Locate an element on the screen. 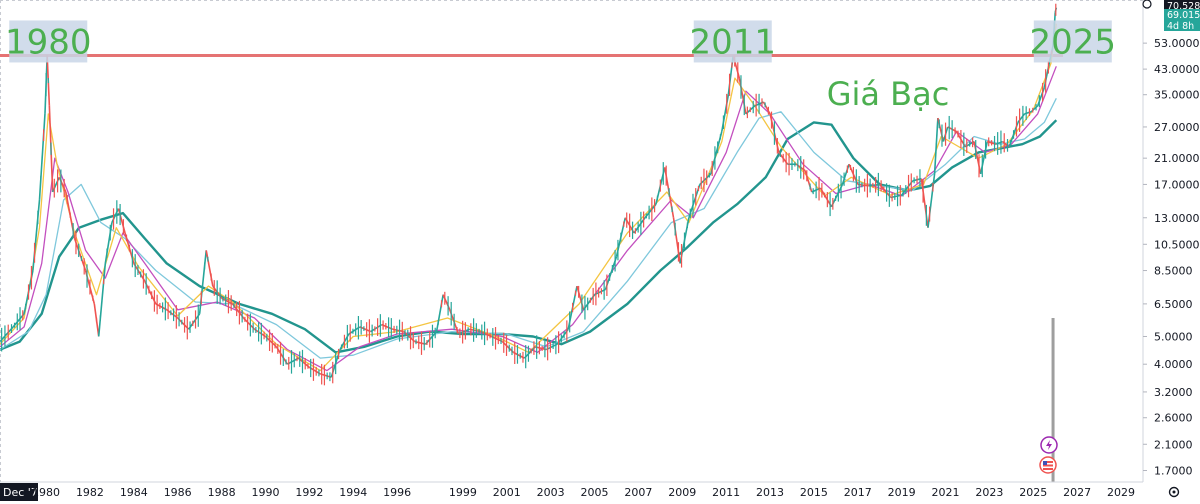 The height and width of the screenshot is (504, 1200). chart-title: Giá Bạc is located at coordinates (888, 94).